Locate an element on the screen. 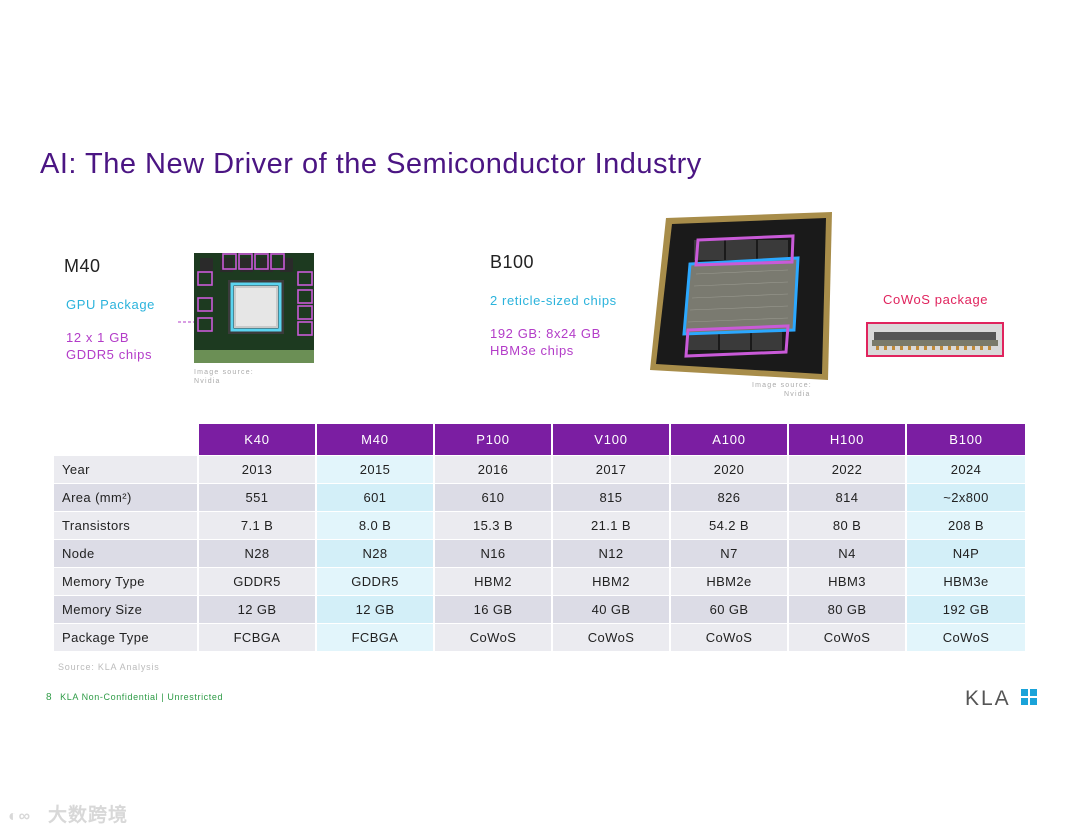 This screenshot has height=834, width=1080. table-cell: N16 is located at coordinates (493, 552).